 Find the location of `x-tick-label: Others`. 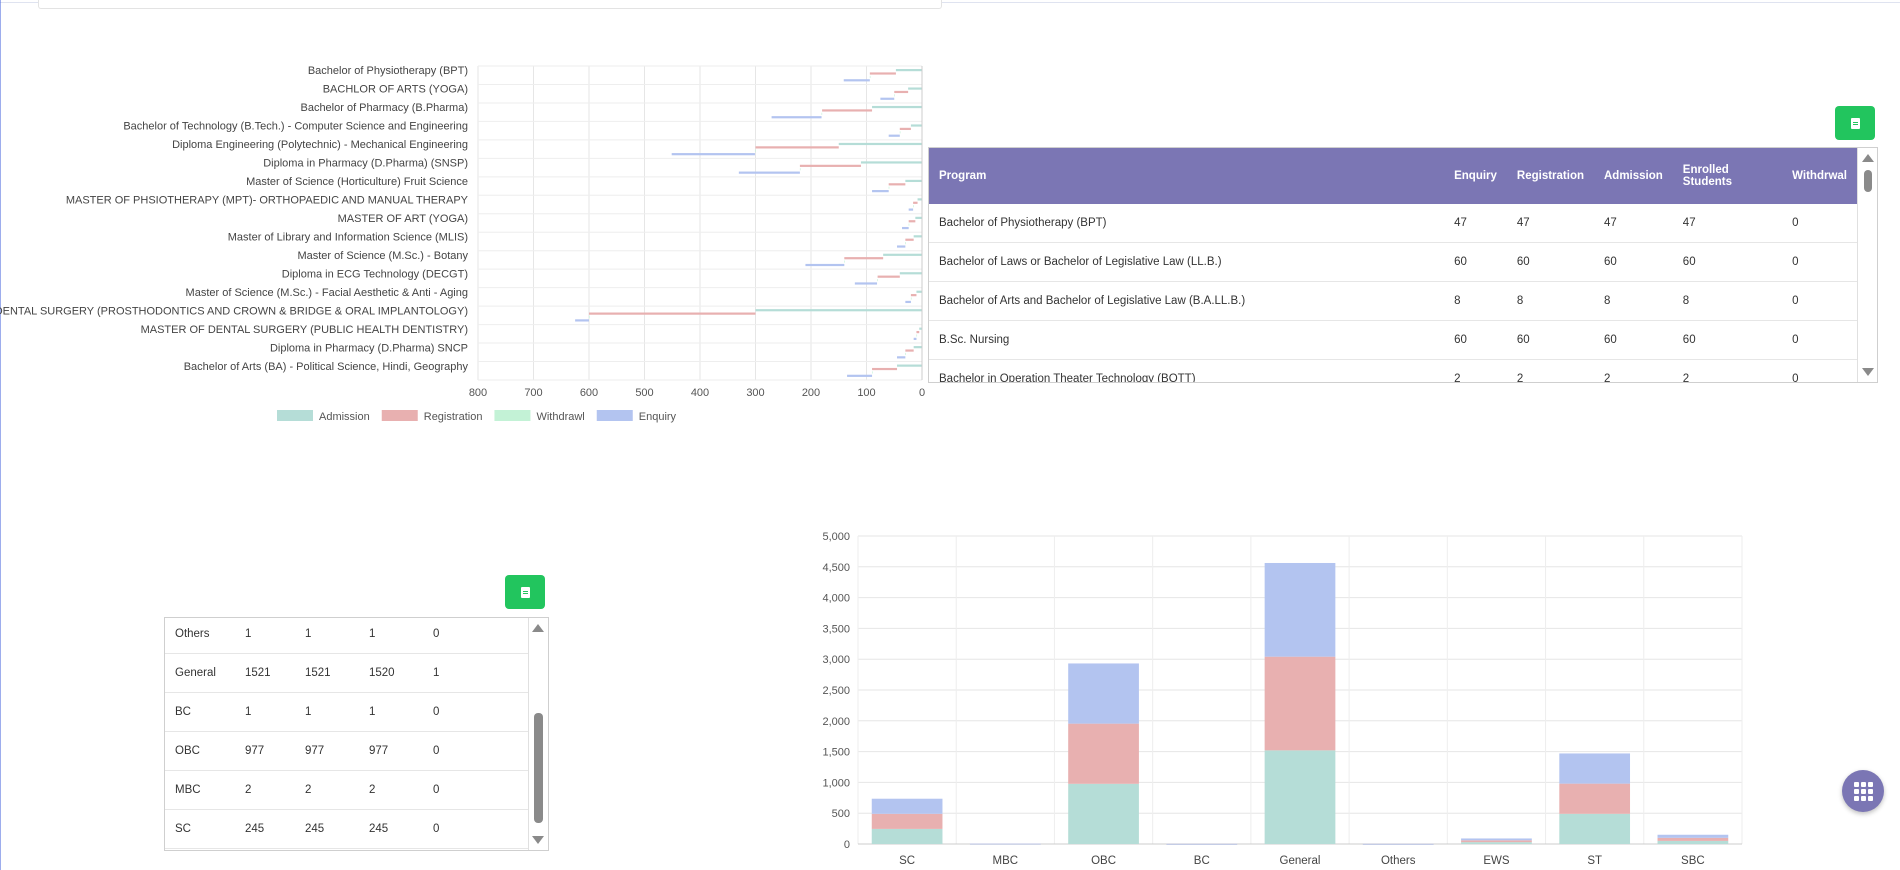

x-tick-label: Others is located at coordinates (1398, 861).